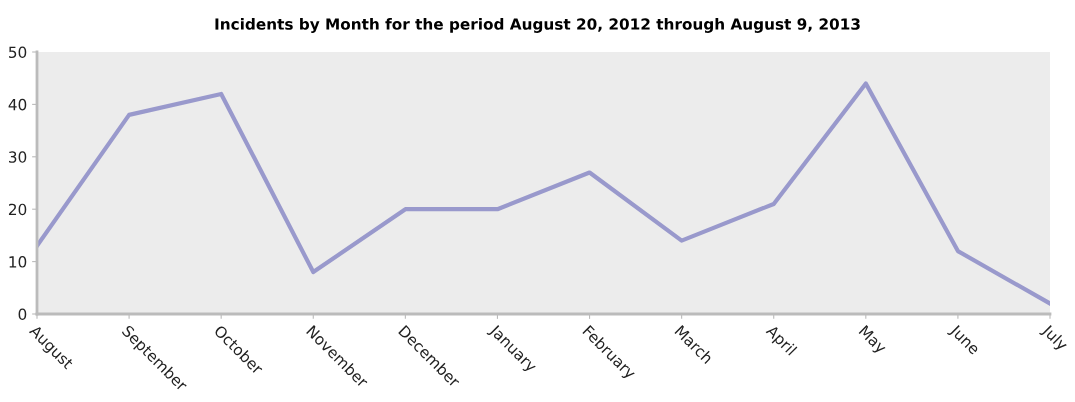  Describe the element at coordinates (18, 52) in the screenshot. I see `y-tick-label: 50` at that location.